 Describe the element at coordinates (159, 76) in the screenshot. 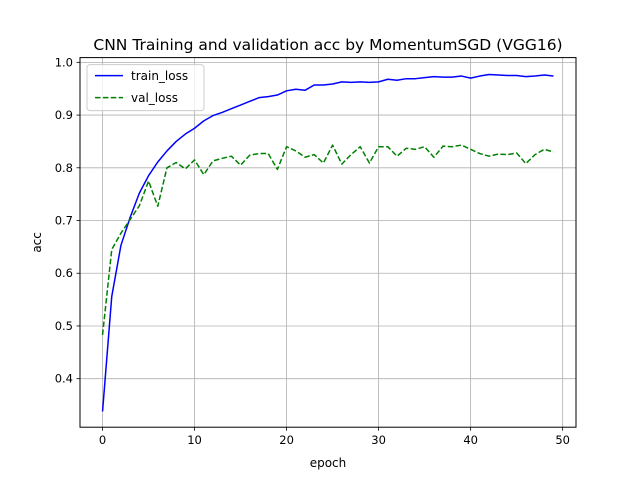

I see `legend-label-train: train_loss` at that location.